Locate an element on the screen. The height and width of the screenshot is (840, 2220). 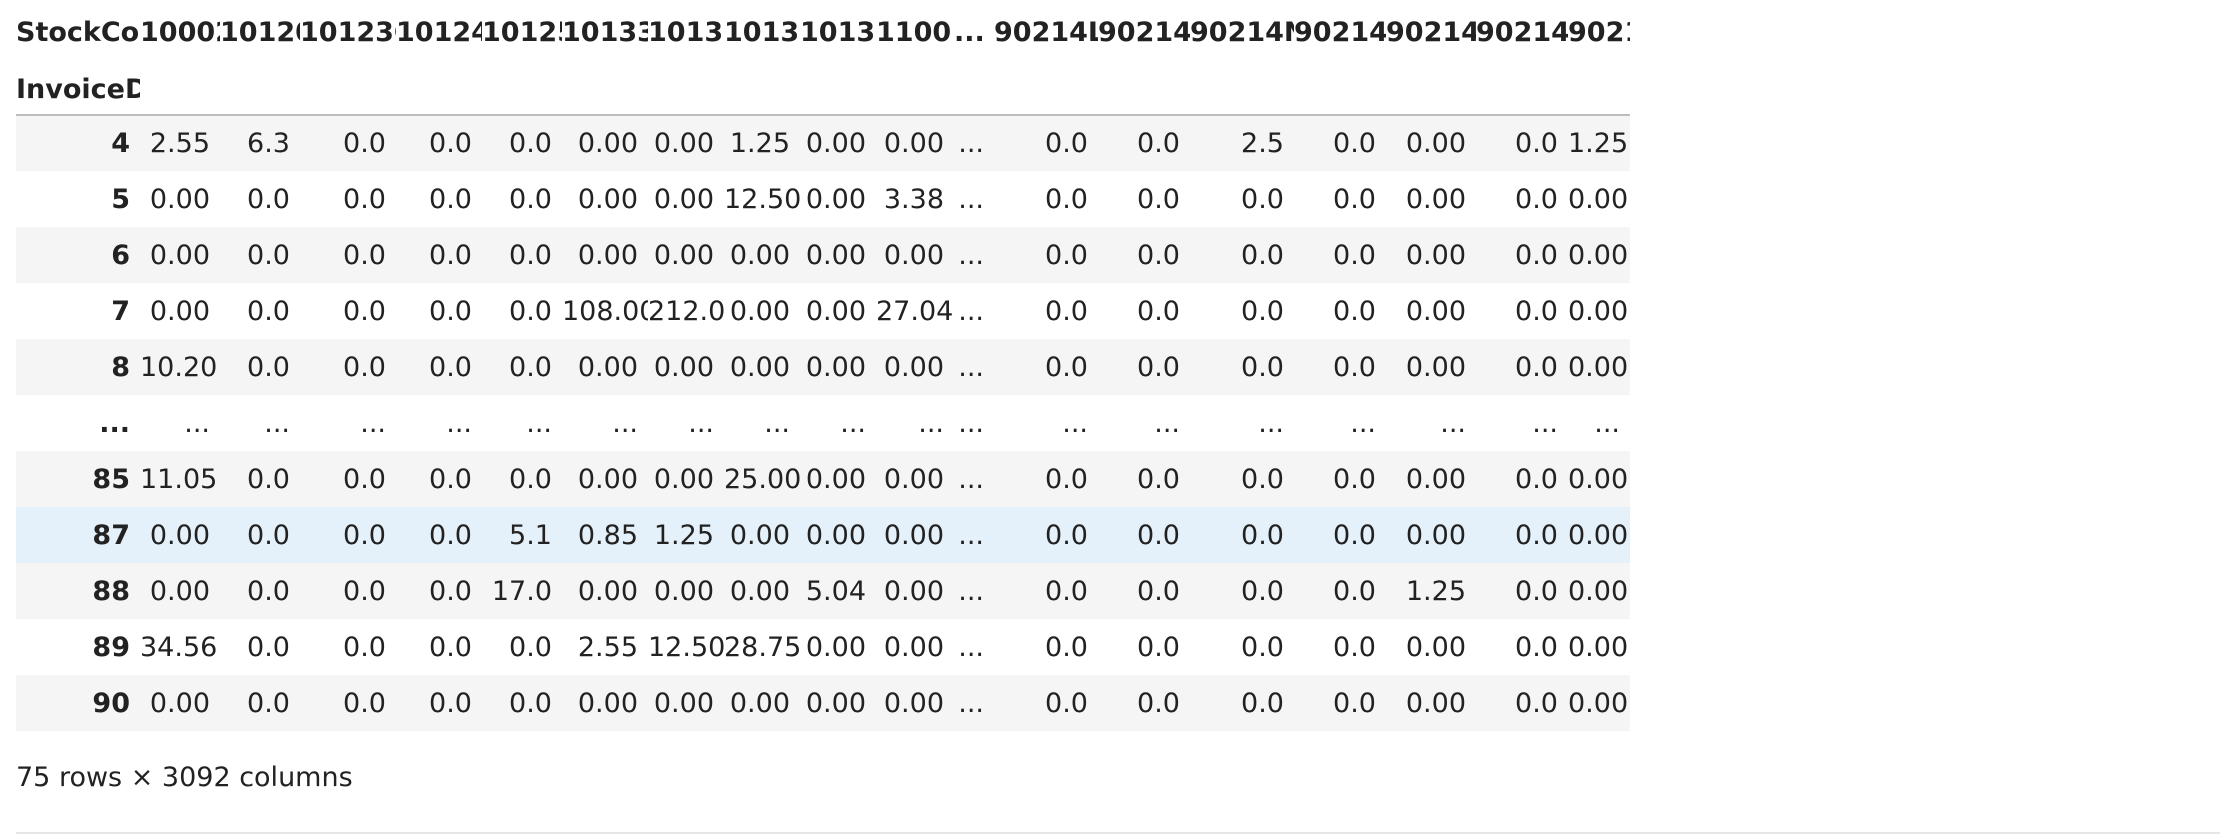
index-name-row: InvoiceDate is located at coordinates (823, 89).